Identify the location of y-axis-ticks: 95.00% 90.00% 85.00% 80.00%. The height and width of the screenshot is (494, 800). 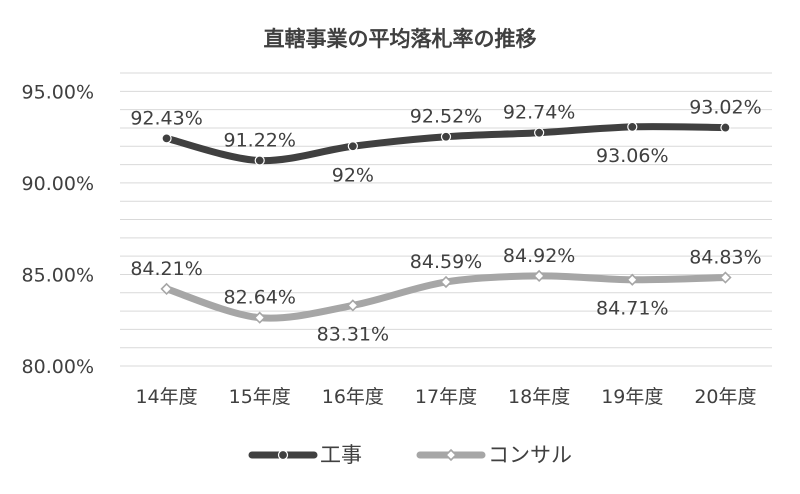
(58, 229).